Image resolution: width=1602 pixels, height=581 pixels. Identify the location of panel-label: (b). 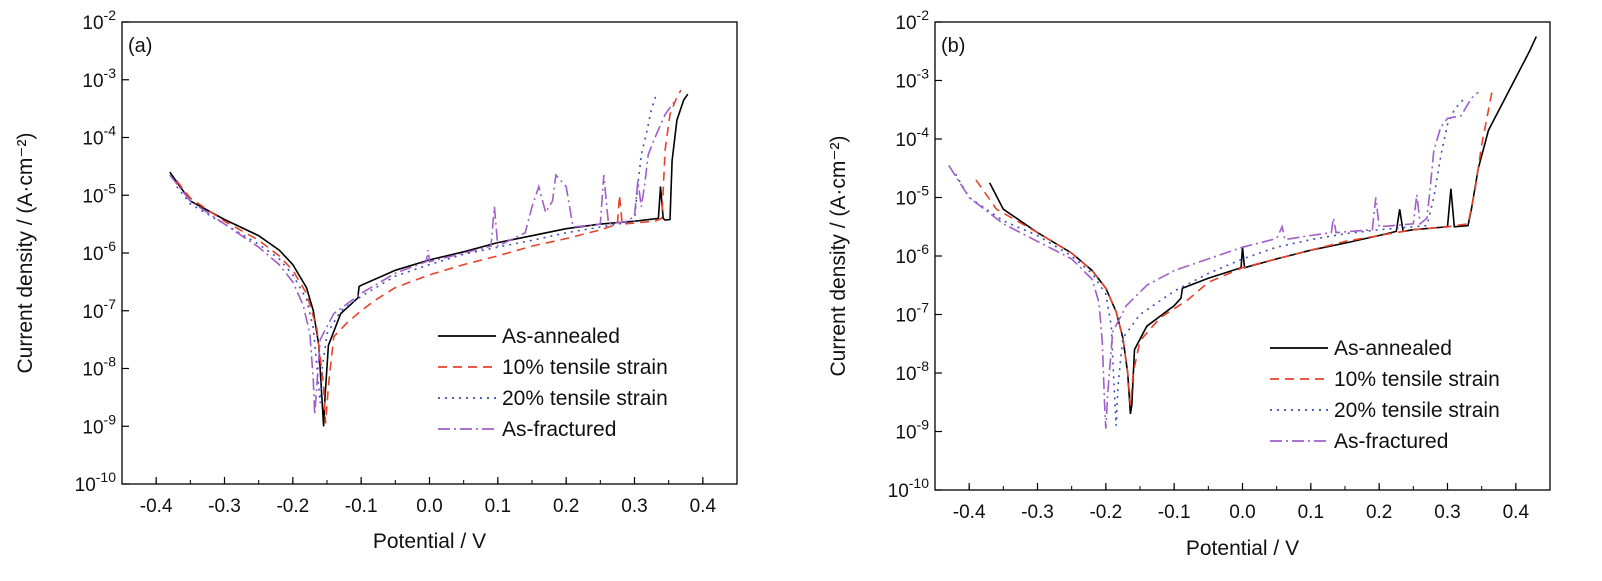
(953, 46).